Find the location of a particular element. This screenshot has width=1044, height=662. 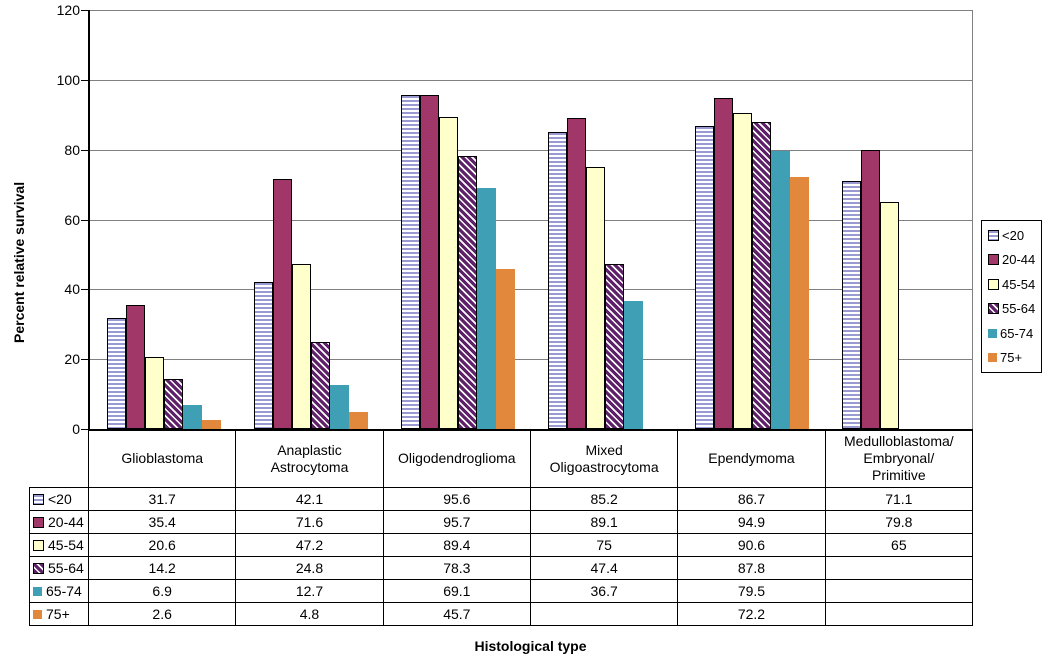

table-row-header-cell: 65-74 is located at coordinates (59, 591).